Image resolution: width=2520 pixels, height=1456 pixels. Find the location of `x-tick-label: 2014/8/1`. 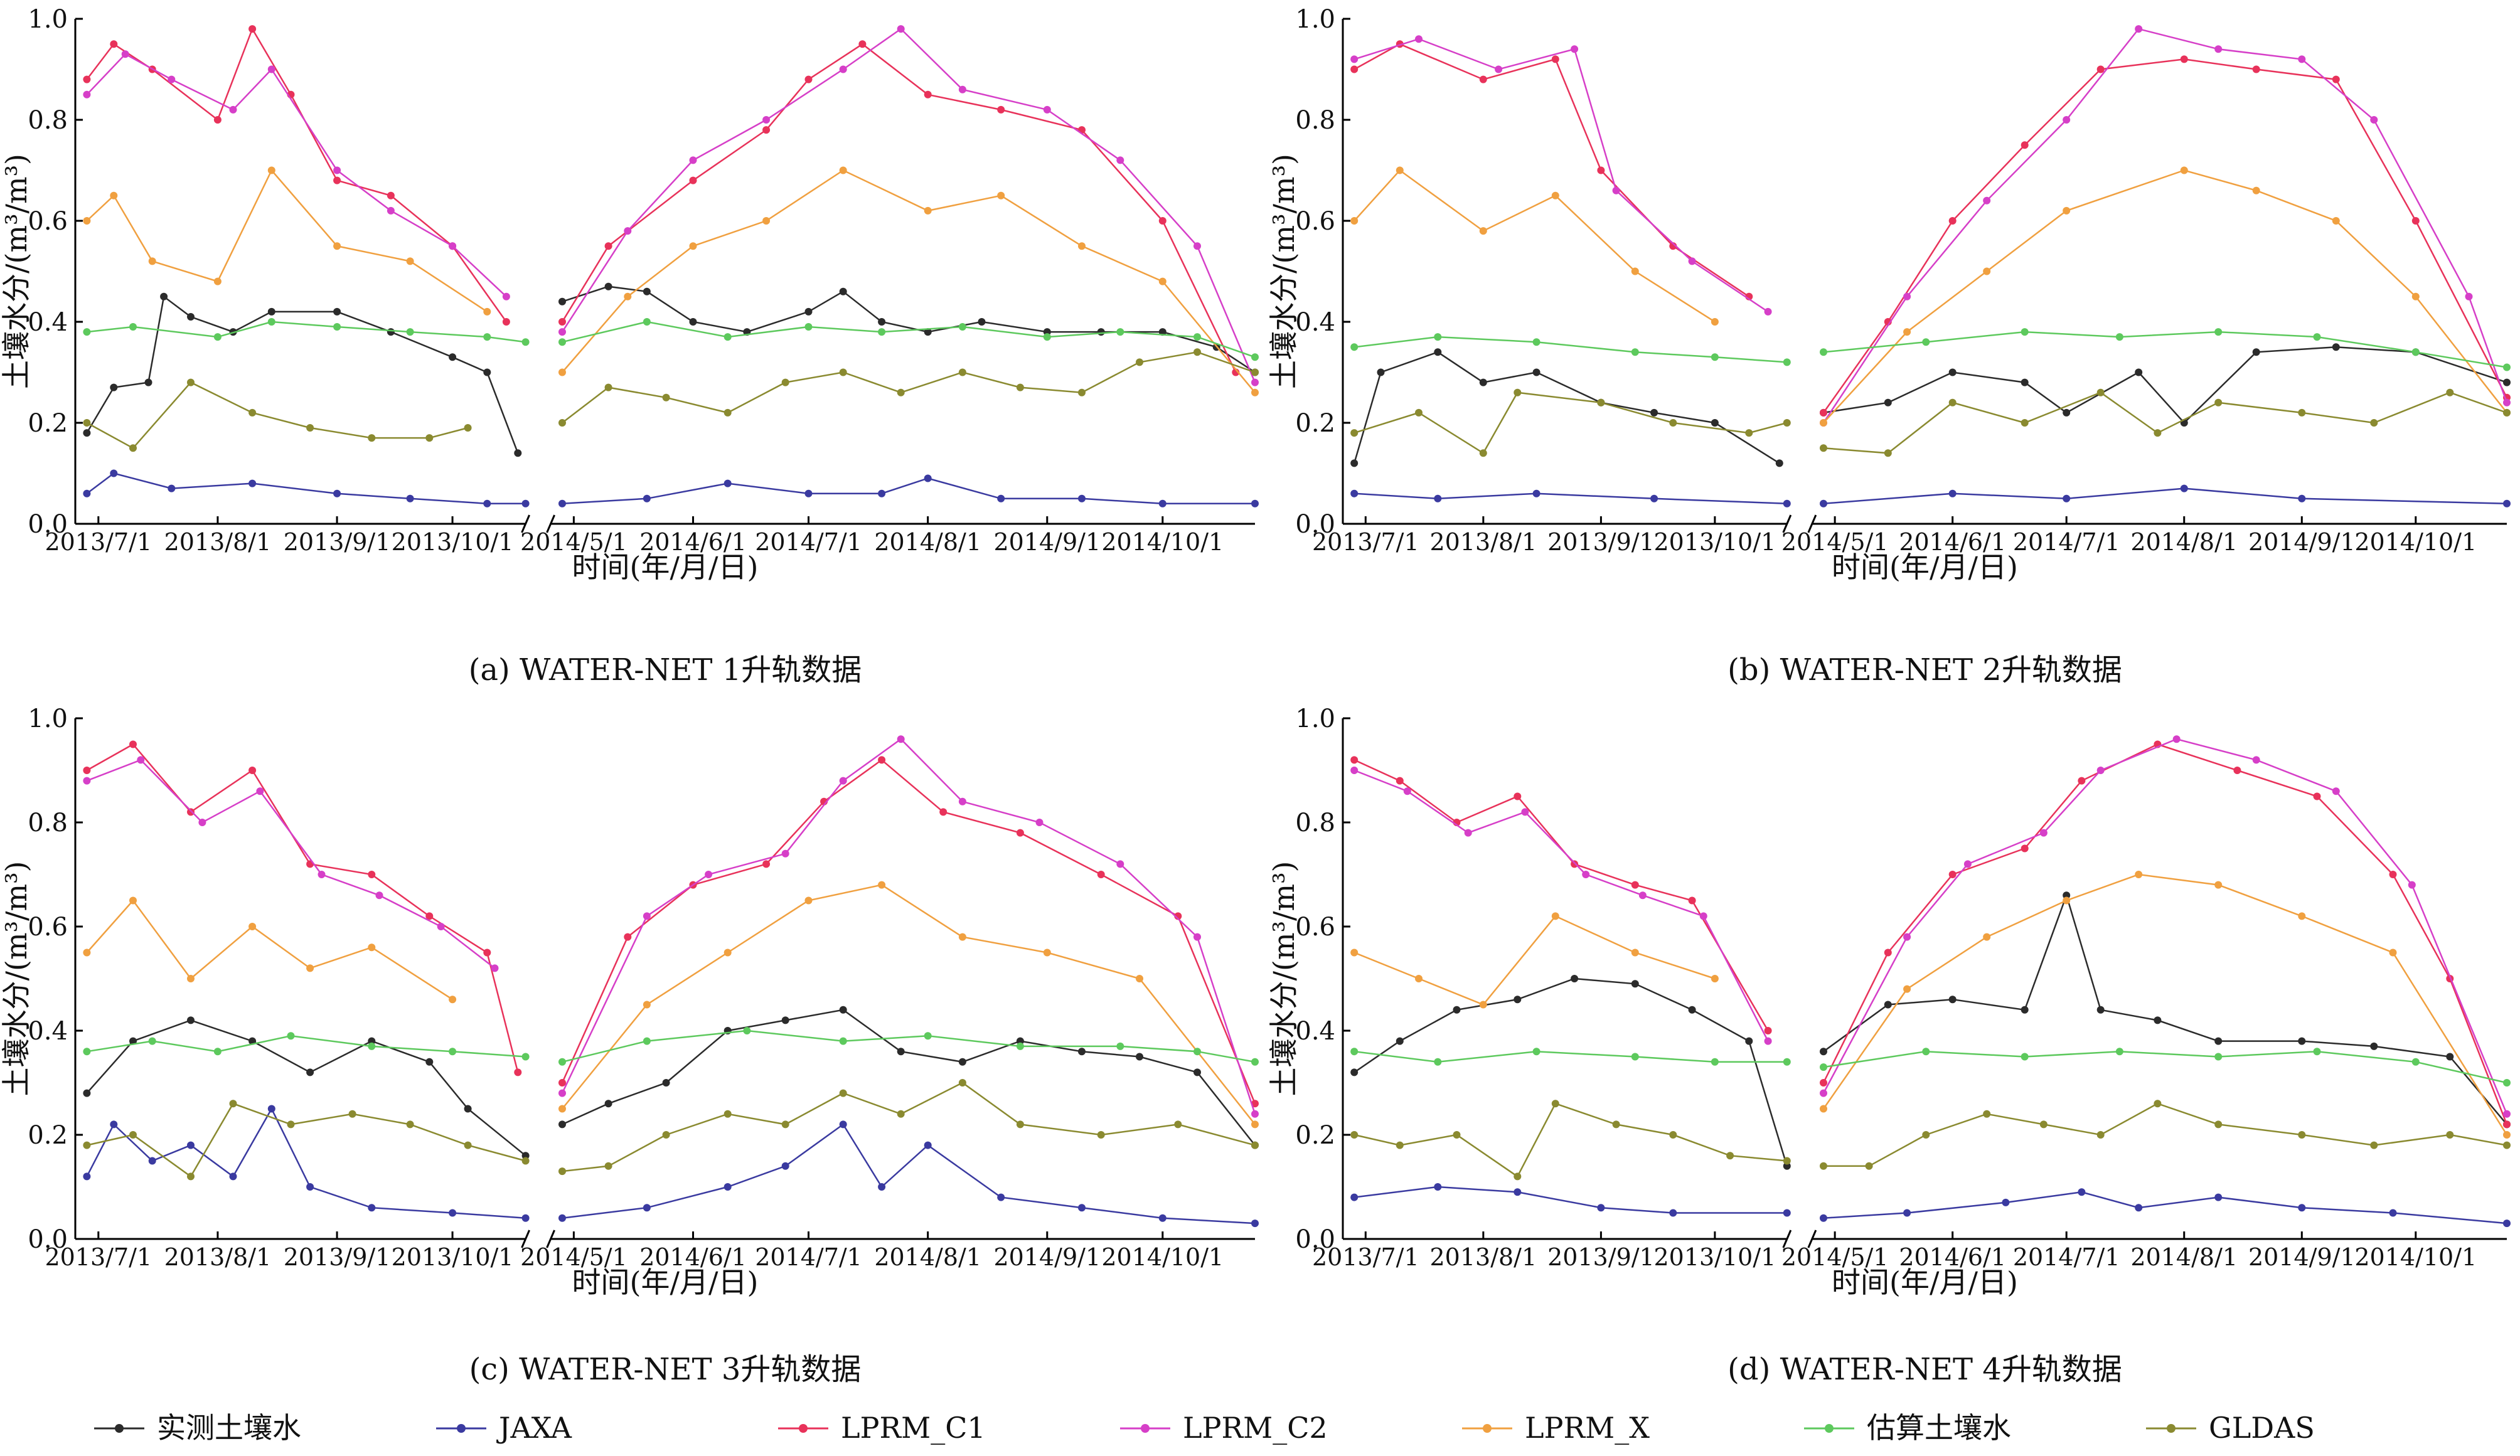

x-tick-label: 2014/8/1 is located at coordinates (2184, 542).